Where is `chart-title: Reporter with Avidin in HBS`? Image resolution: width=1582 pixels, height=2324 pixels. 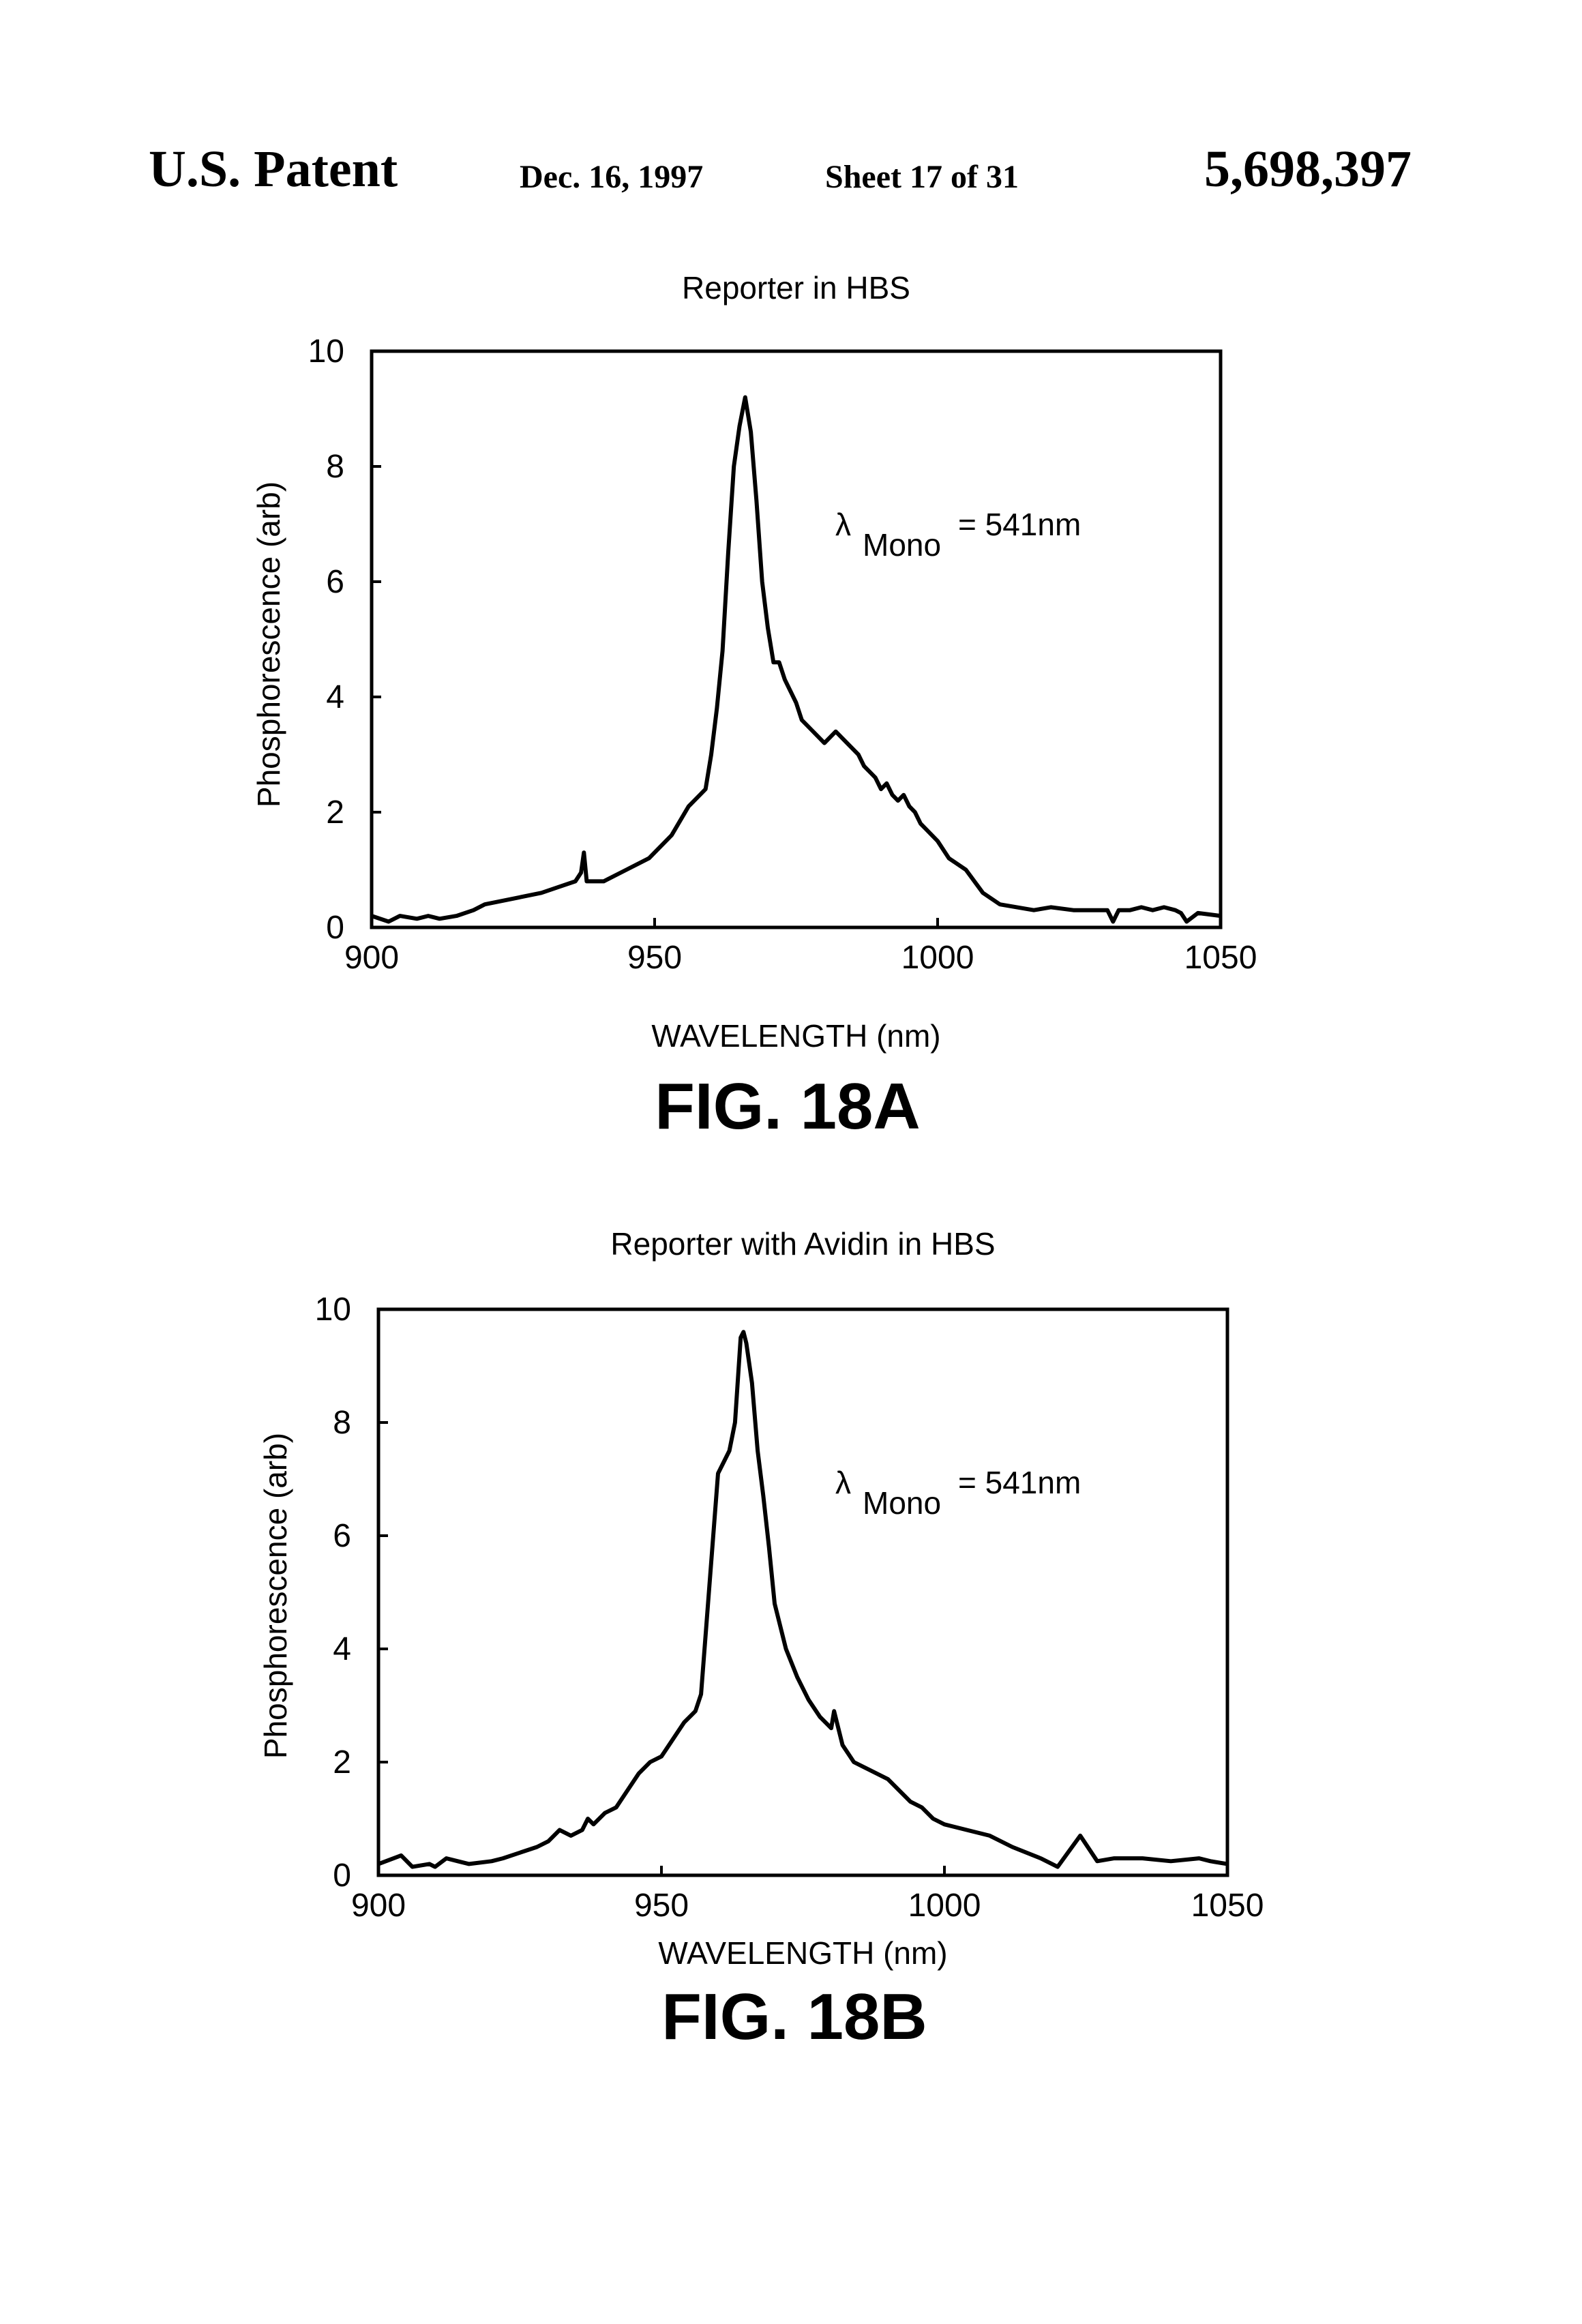
chart-title: Reporter with Avidin in HBS is located at coordinates (802, 1244).